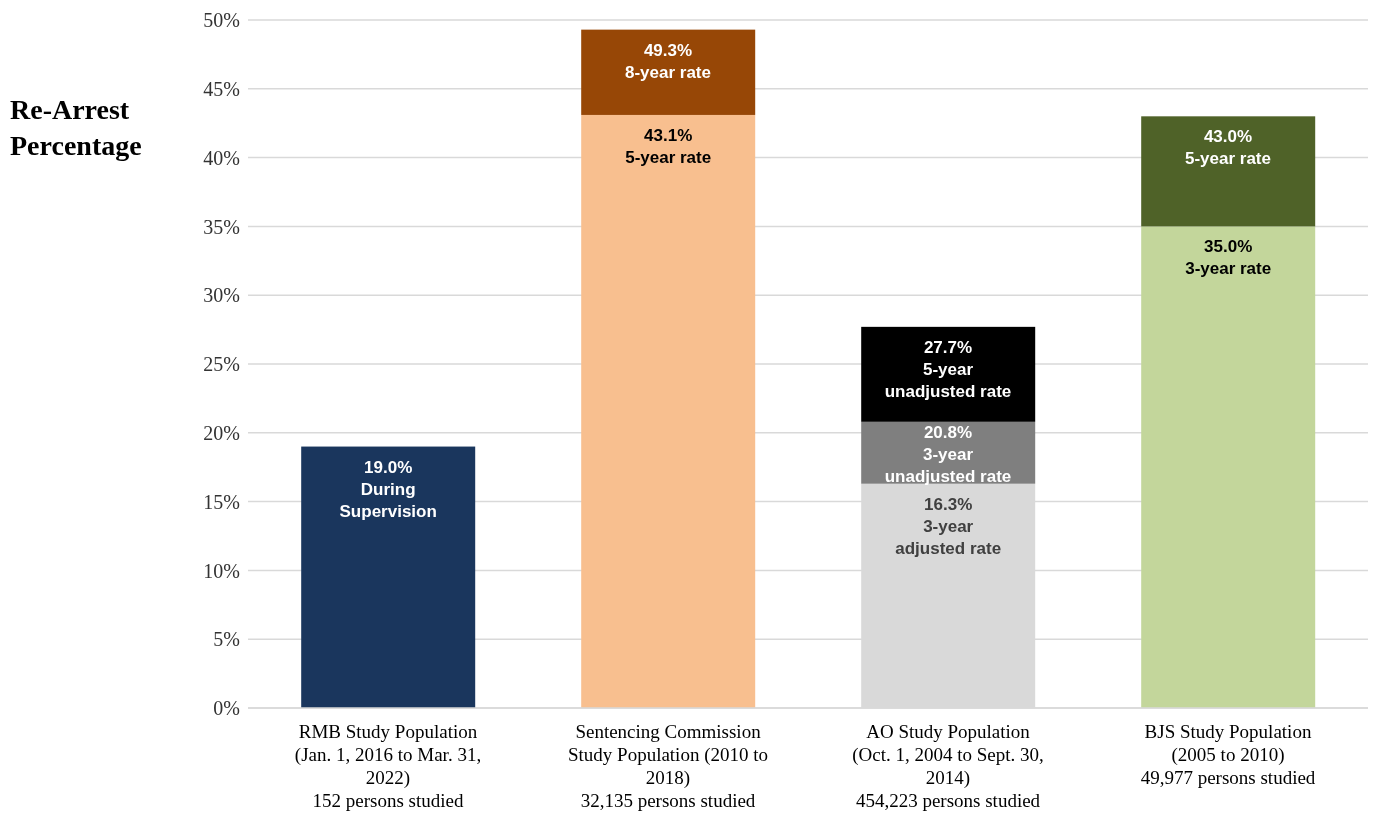 The width and height of the screenshot is (1387, 833). Describe the element at coordinates (668, 61) in the screenshot. I see `annotation: 49.3% 8-year rate` at that location.